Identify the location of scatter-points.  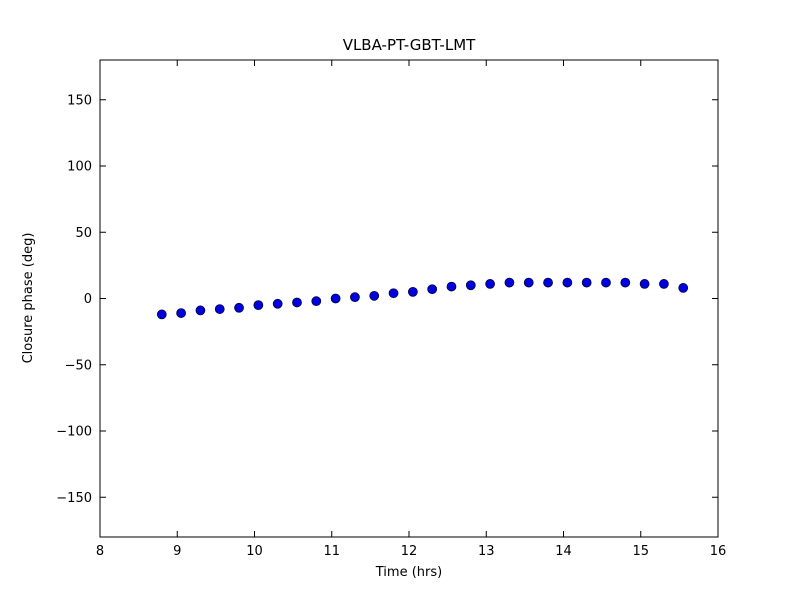
(422, 298).